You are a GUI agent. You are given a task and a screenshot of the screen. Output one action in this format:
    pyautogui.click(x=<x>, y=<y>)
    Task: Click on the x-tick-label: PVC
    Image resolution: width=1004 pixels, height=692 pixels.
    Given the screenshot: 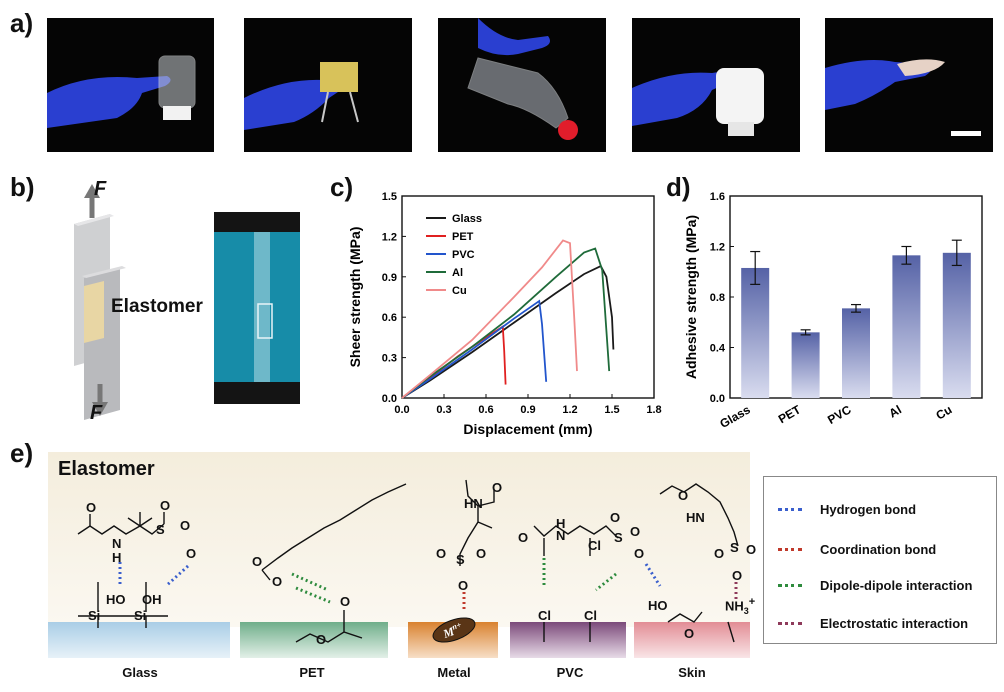 What is the action you would take?
    pyautogui.click(x=839, y=414)
    